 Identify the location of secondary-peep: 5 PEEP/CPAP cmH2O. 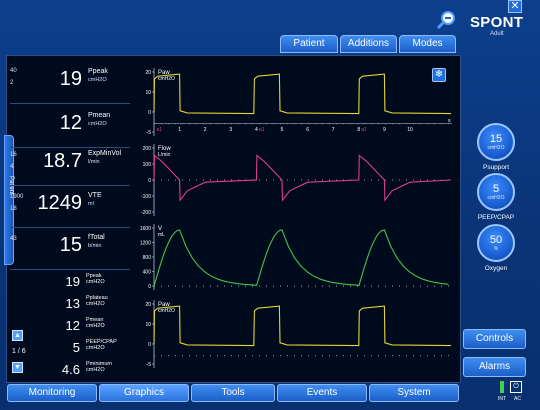
(95, 346).